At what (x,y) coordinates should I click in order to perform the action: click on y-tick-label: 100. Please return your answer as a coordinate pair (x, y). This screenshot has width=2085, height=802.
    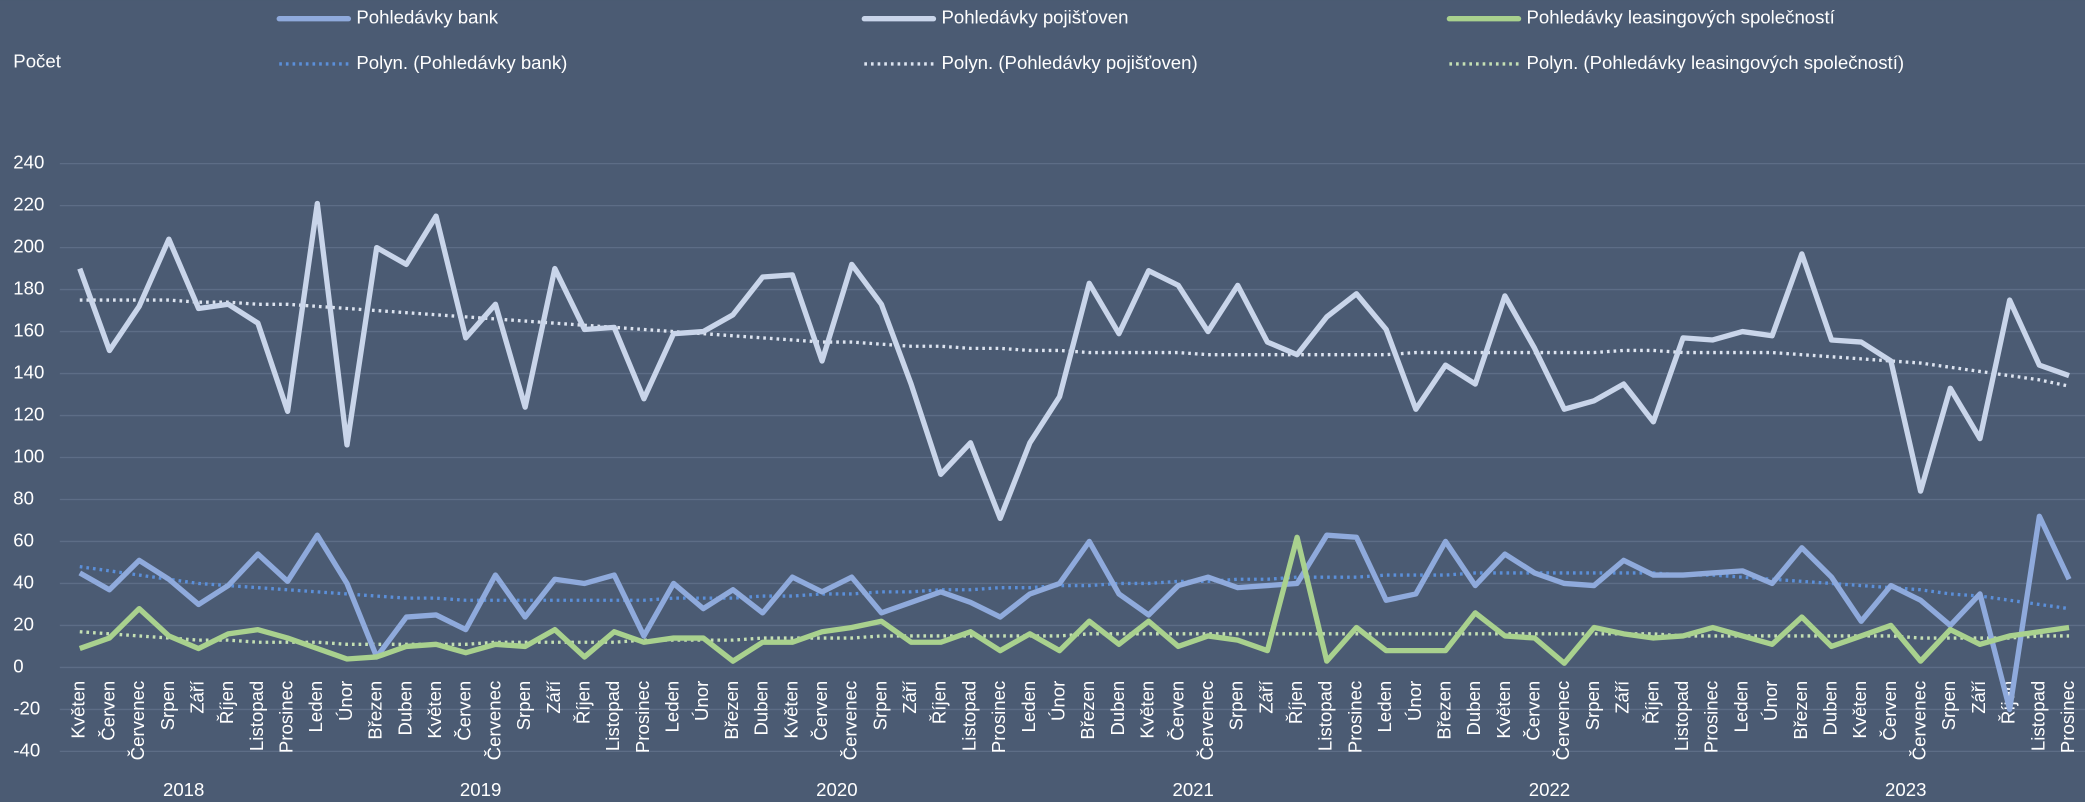
    Looking at the image, I should click on (28, 455).